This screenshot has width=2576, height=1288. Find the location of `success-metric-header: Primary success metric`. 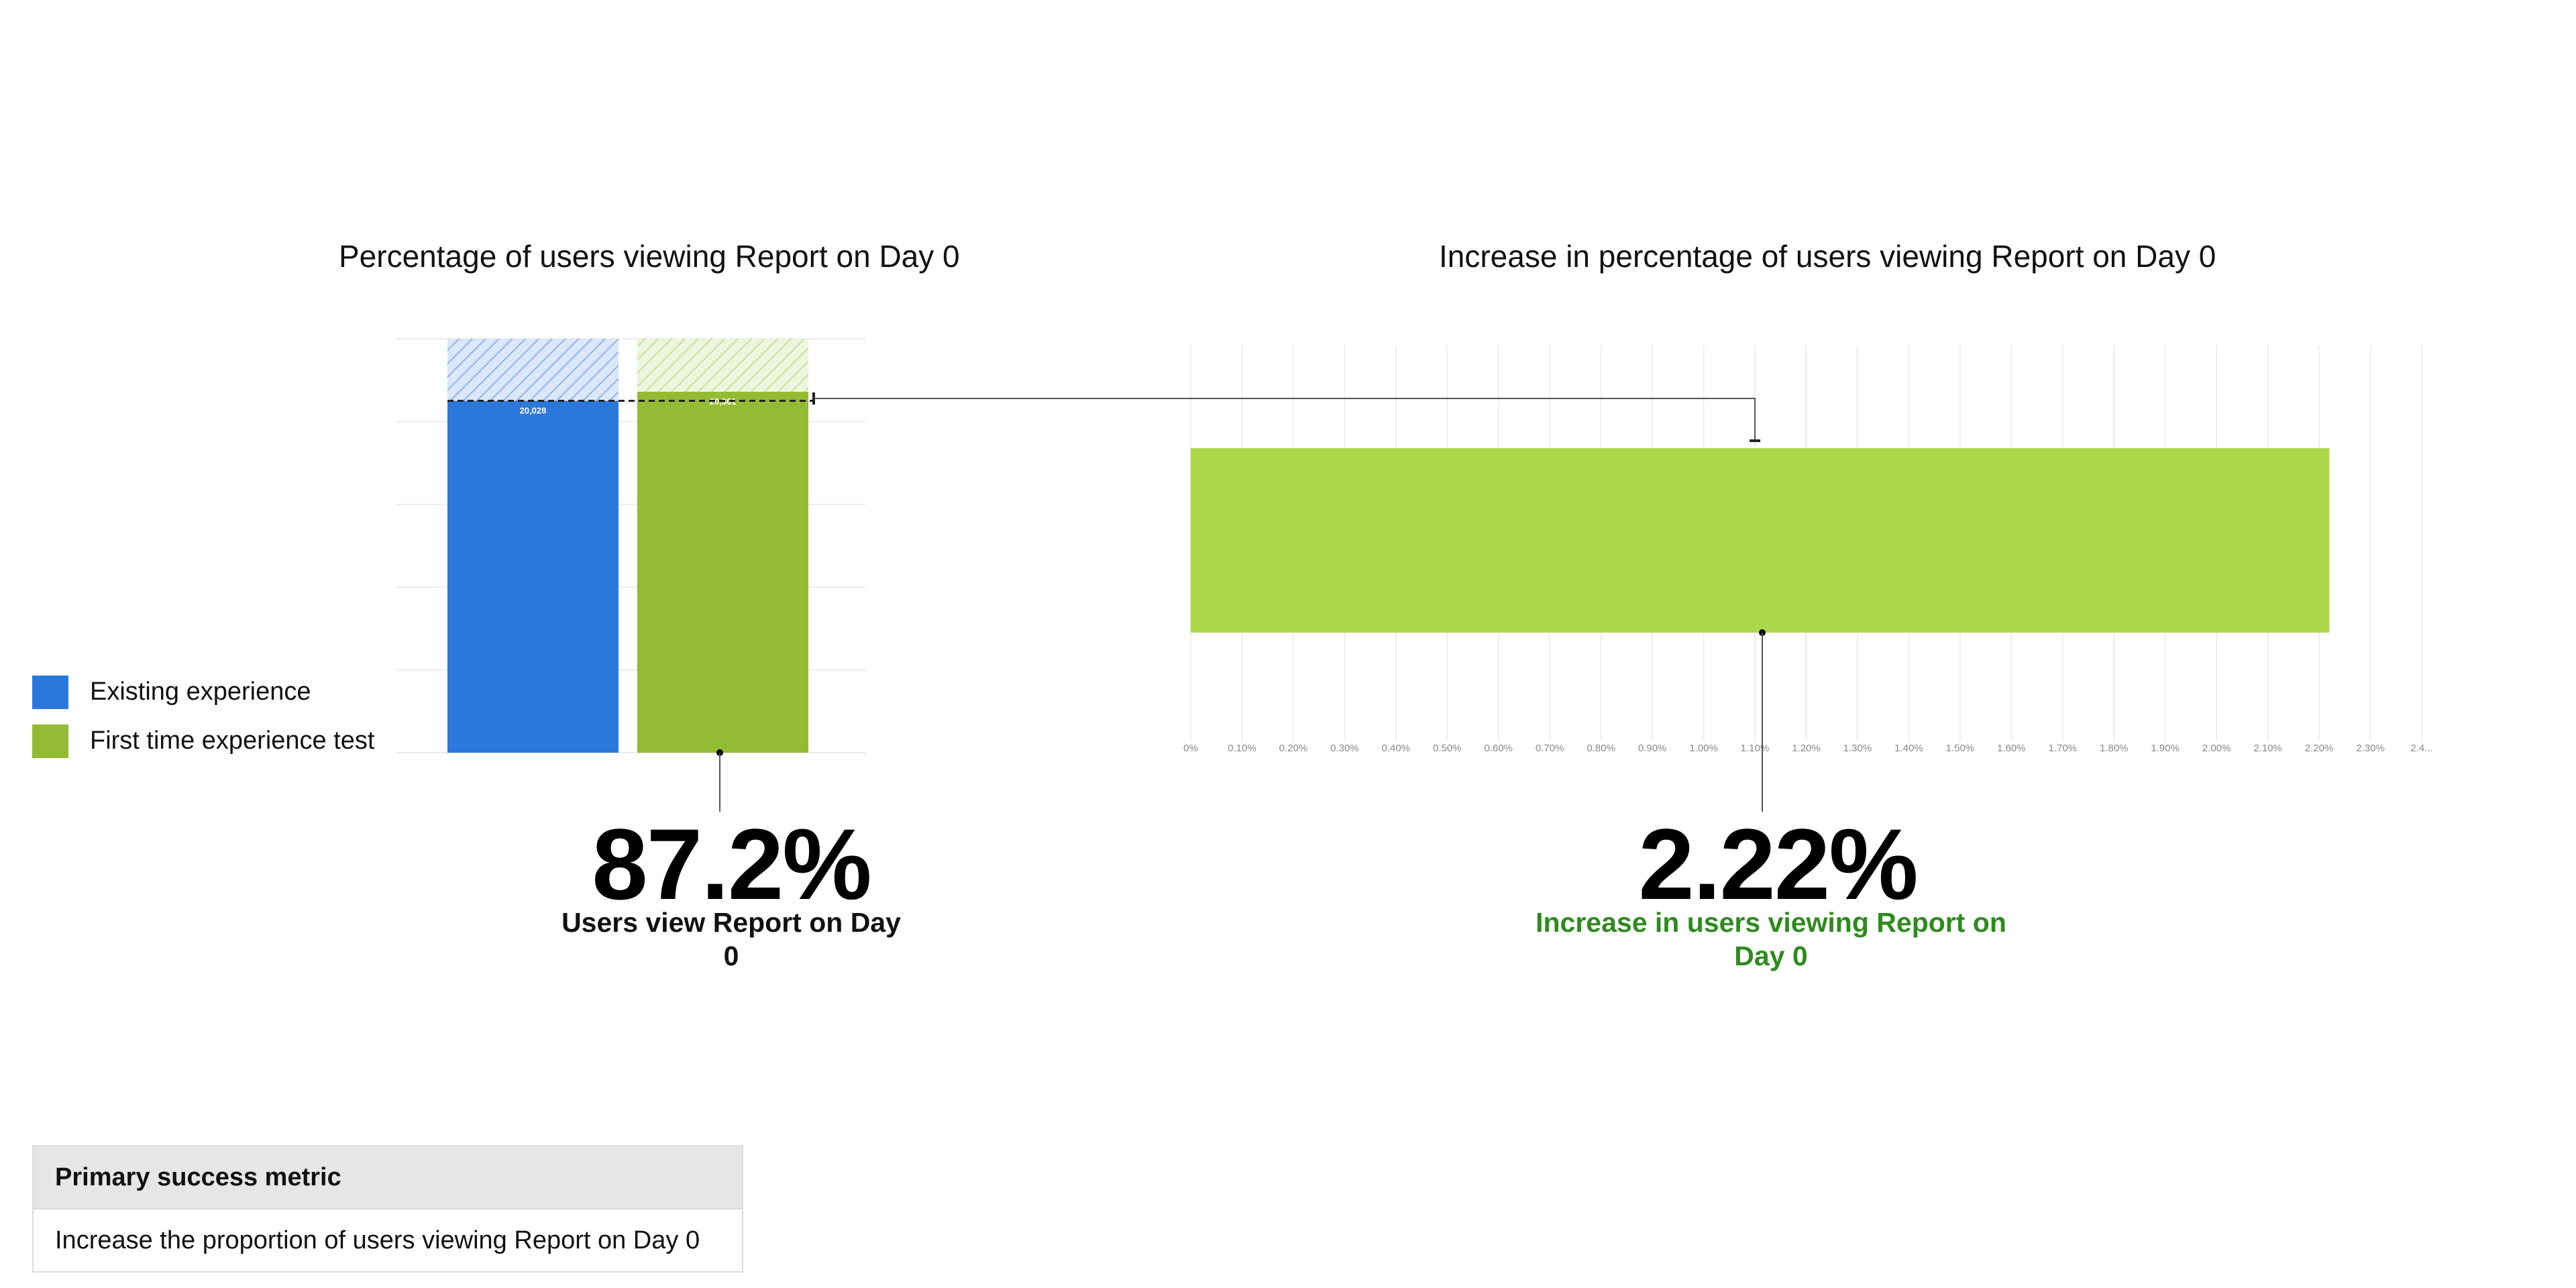

success-metric-header: Primary success metric is located at coordinates (388, 1177).